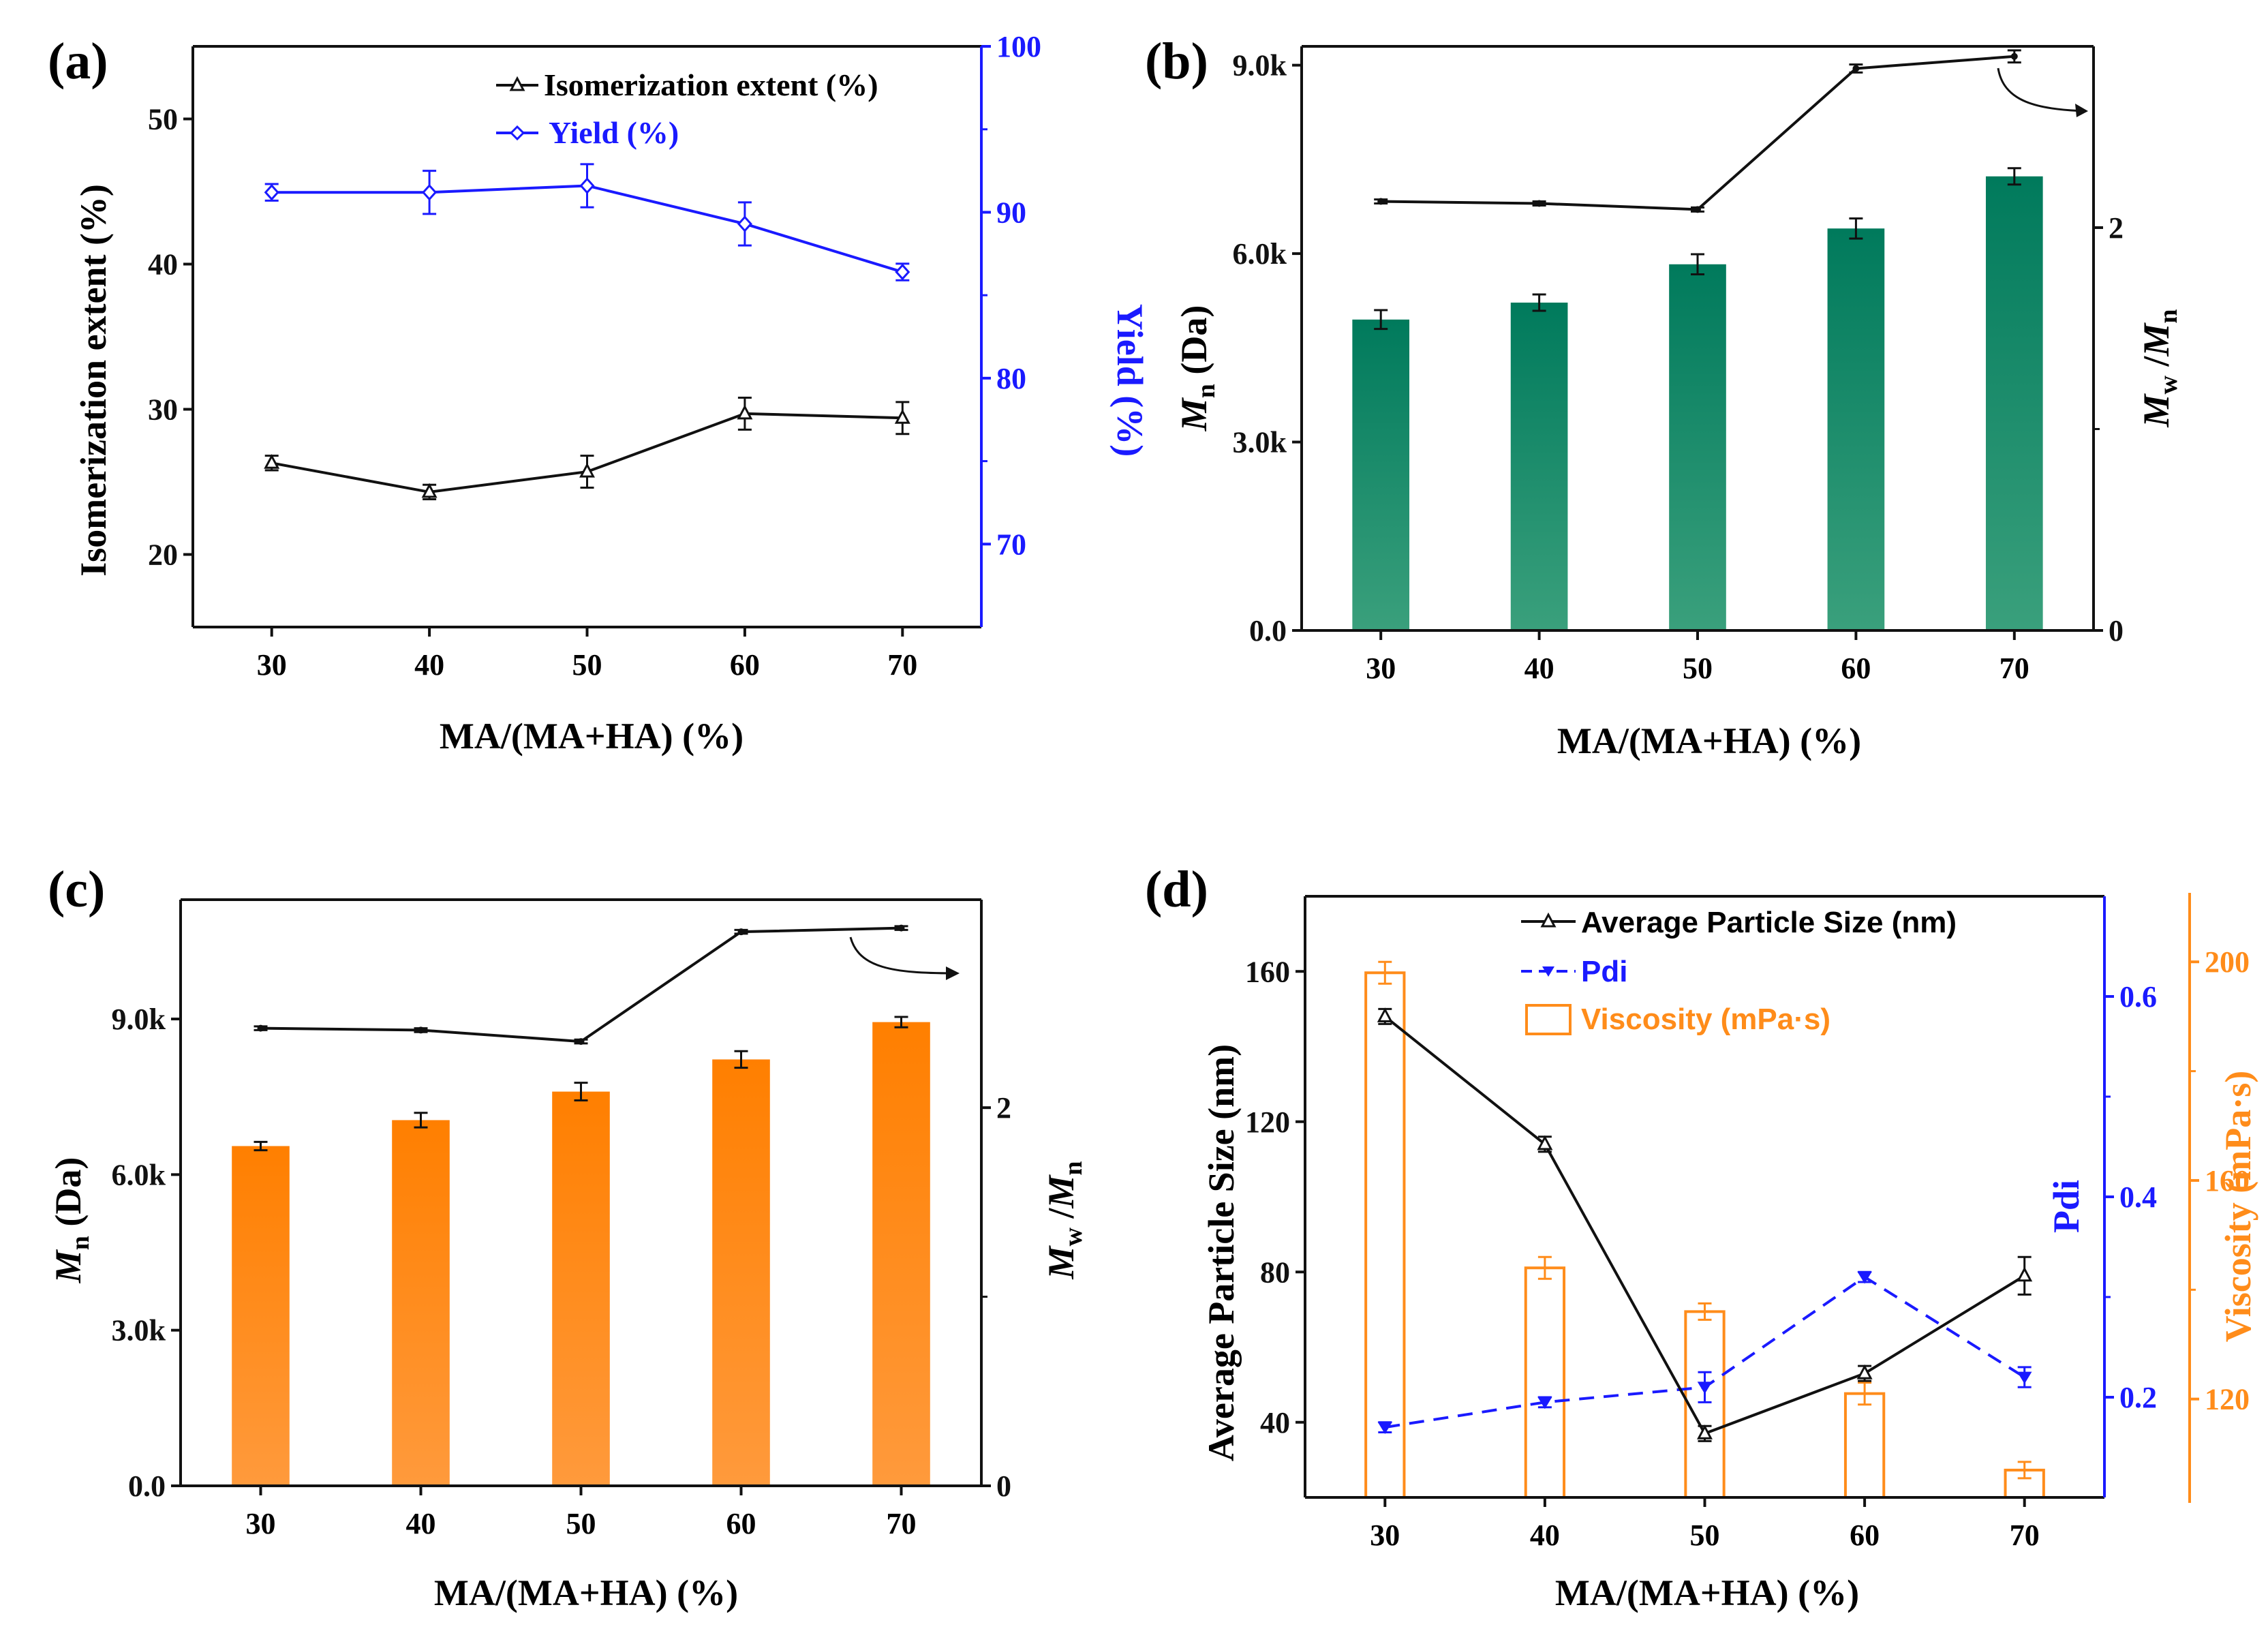 The height and width of the screenshot is (1631, 2268). What do you see at coordinates (1260, 65) in the screenshot?
I see `y-tick-label: 9.0k` at bounding box center [1260, 65].